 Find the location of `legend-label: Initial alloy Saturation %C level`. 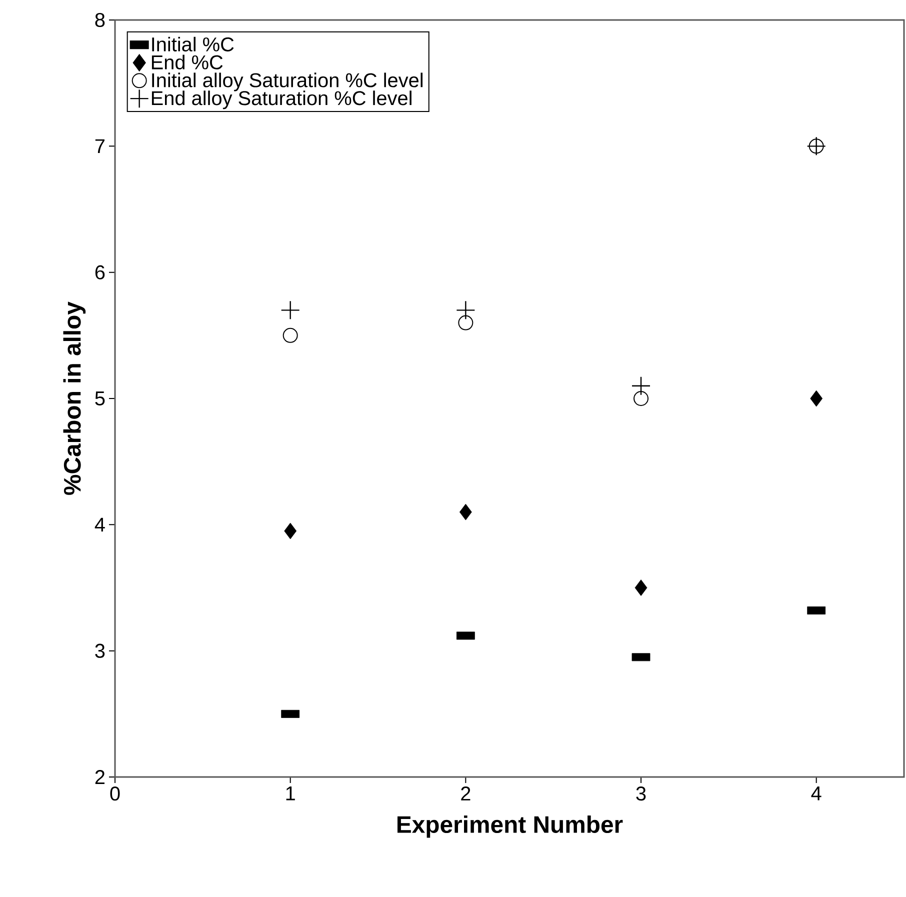

legend-label: Initial alloy Saturation %C level is located at coordinates (287, 82).